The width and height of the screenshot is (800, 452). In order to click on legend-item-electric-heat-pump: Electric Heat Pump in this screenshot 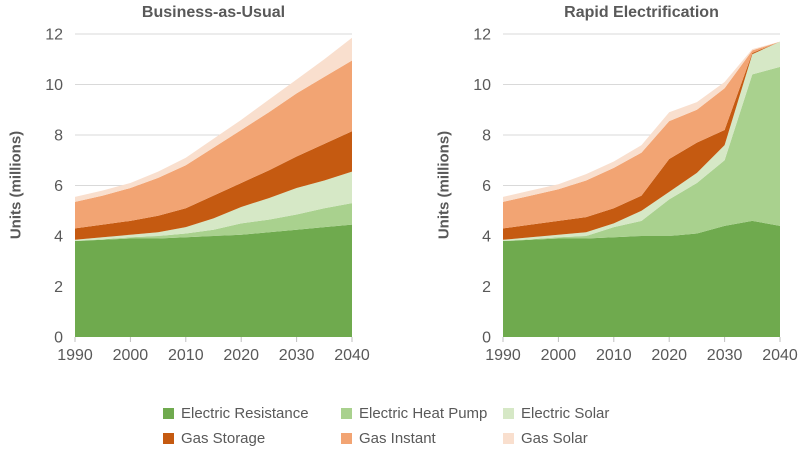, I will do `click(422, 413)`.